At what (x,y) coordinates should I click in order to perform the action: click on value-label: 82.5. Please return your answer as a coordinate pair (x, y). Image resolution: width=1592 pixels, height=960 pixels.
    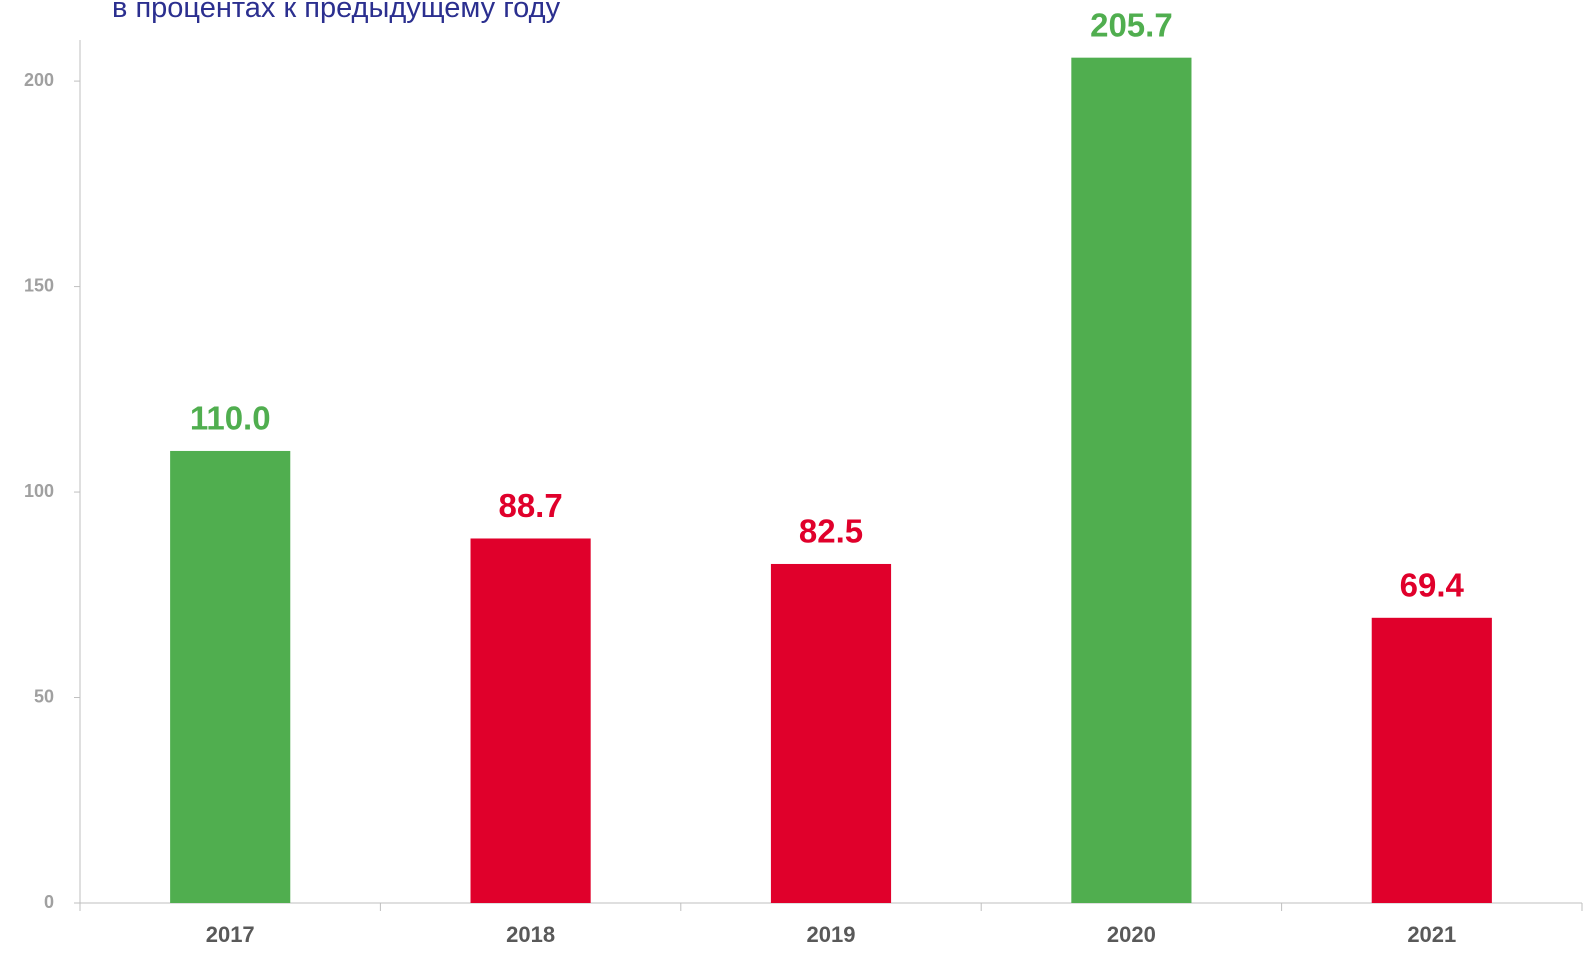
    Looking at the image, I should click on (831, 531).